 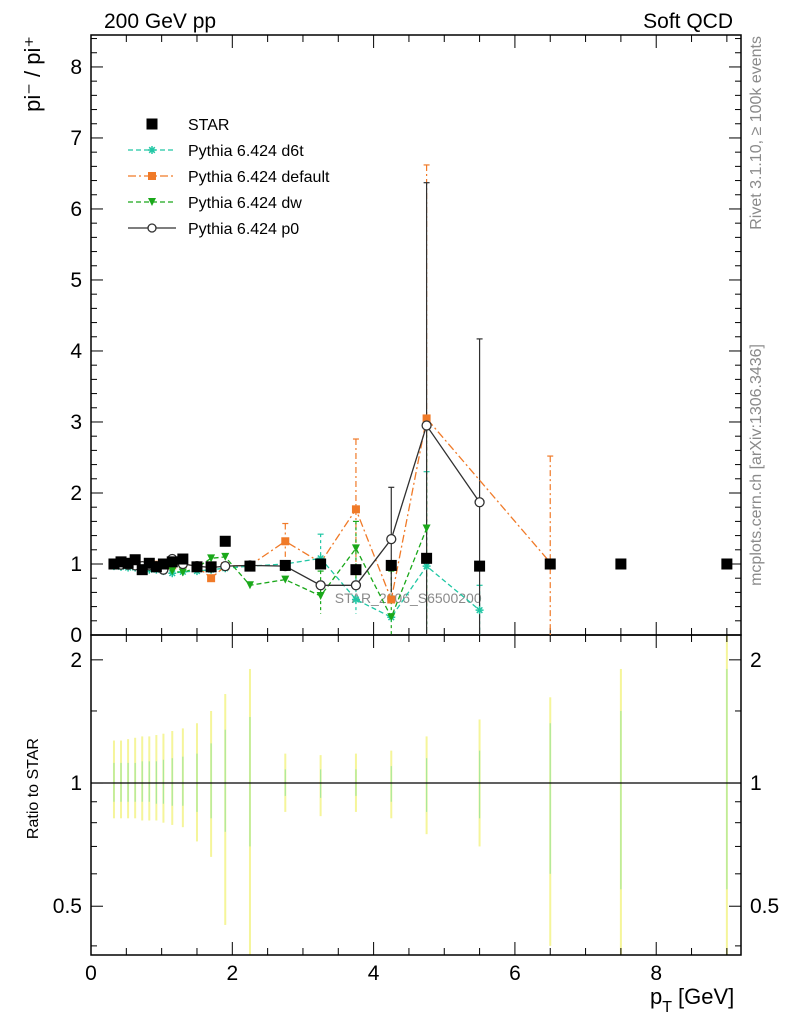 What do you see at coordinates (656, 996) in the screenshot?
I see `xlabel-p: p` at bounding box center [656, 996].